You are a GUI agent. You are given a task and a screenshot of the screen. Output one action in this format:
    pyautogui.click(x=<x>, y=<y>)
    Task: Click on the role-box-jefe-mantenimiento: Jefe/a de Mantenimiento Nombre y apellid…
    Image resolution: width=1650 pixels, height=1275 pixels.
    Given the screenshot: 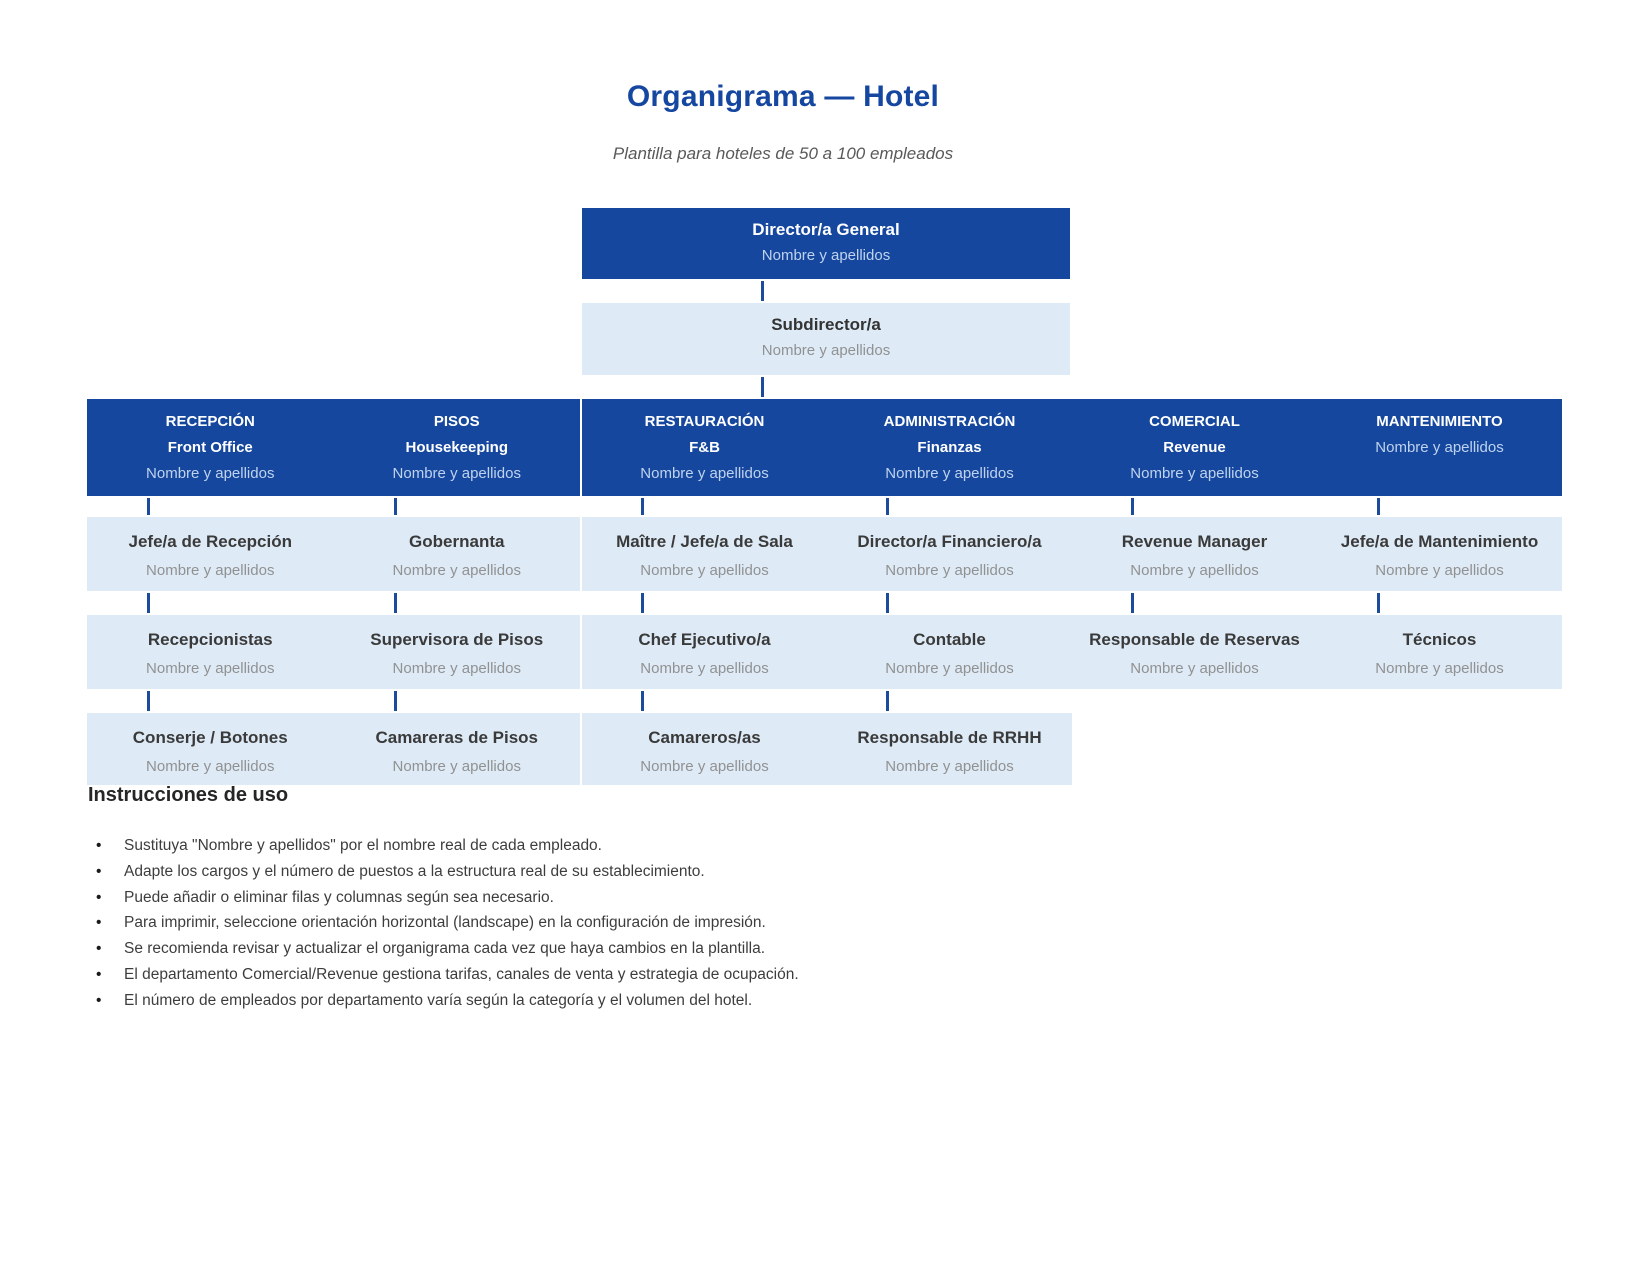 What is the action you would take?
    pyautogui.click(x=1439, y=554)
    